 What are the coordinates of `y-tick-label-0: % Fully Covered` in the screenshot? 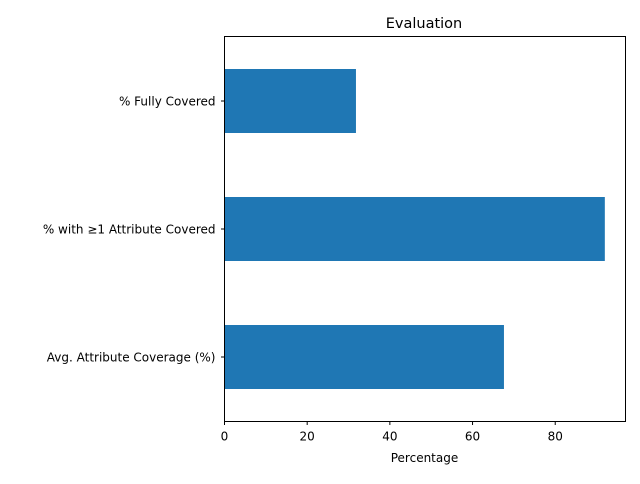 It's located at (167, 102).